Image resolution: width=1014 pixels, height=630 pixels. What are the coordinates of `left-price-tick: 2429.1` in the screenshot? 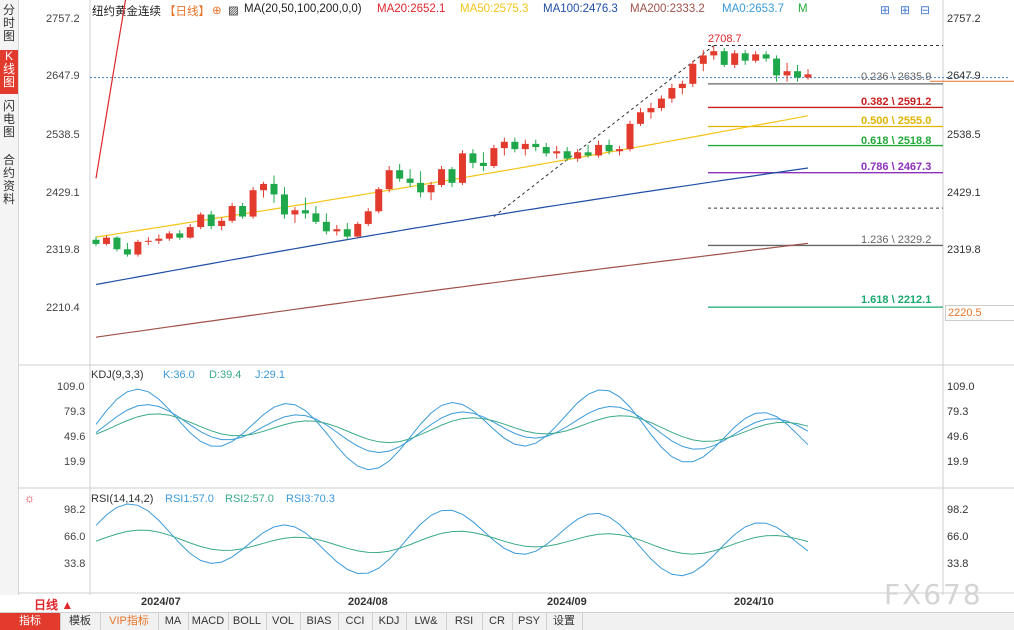 It's located at (63, 193).